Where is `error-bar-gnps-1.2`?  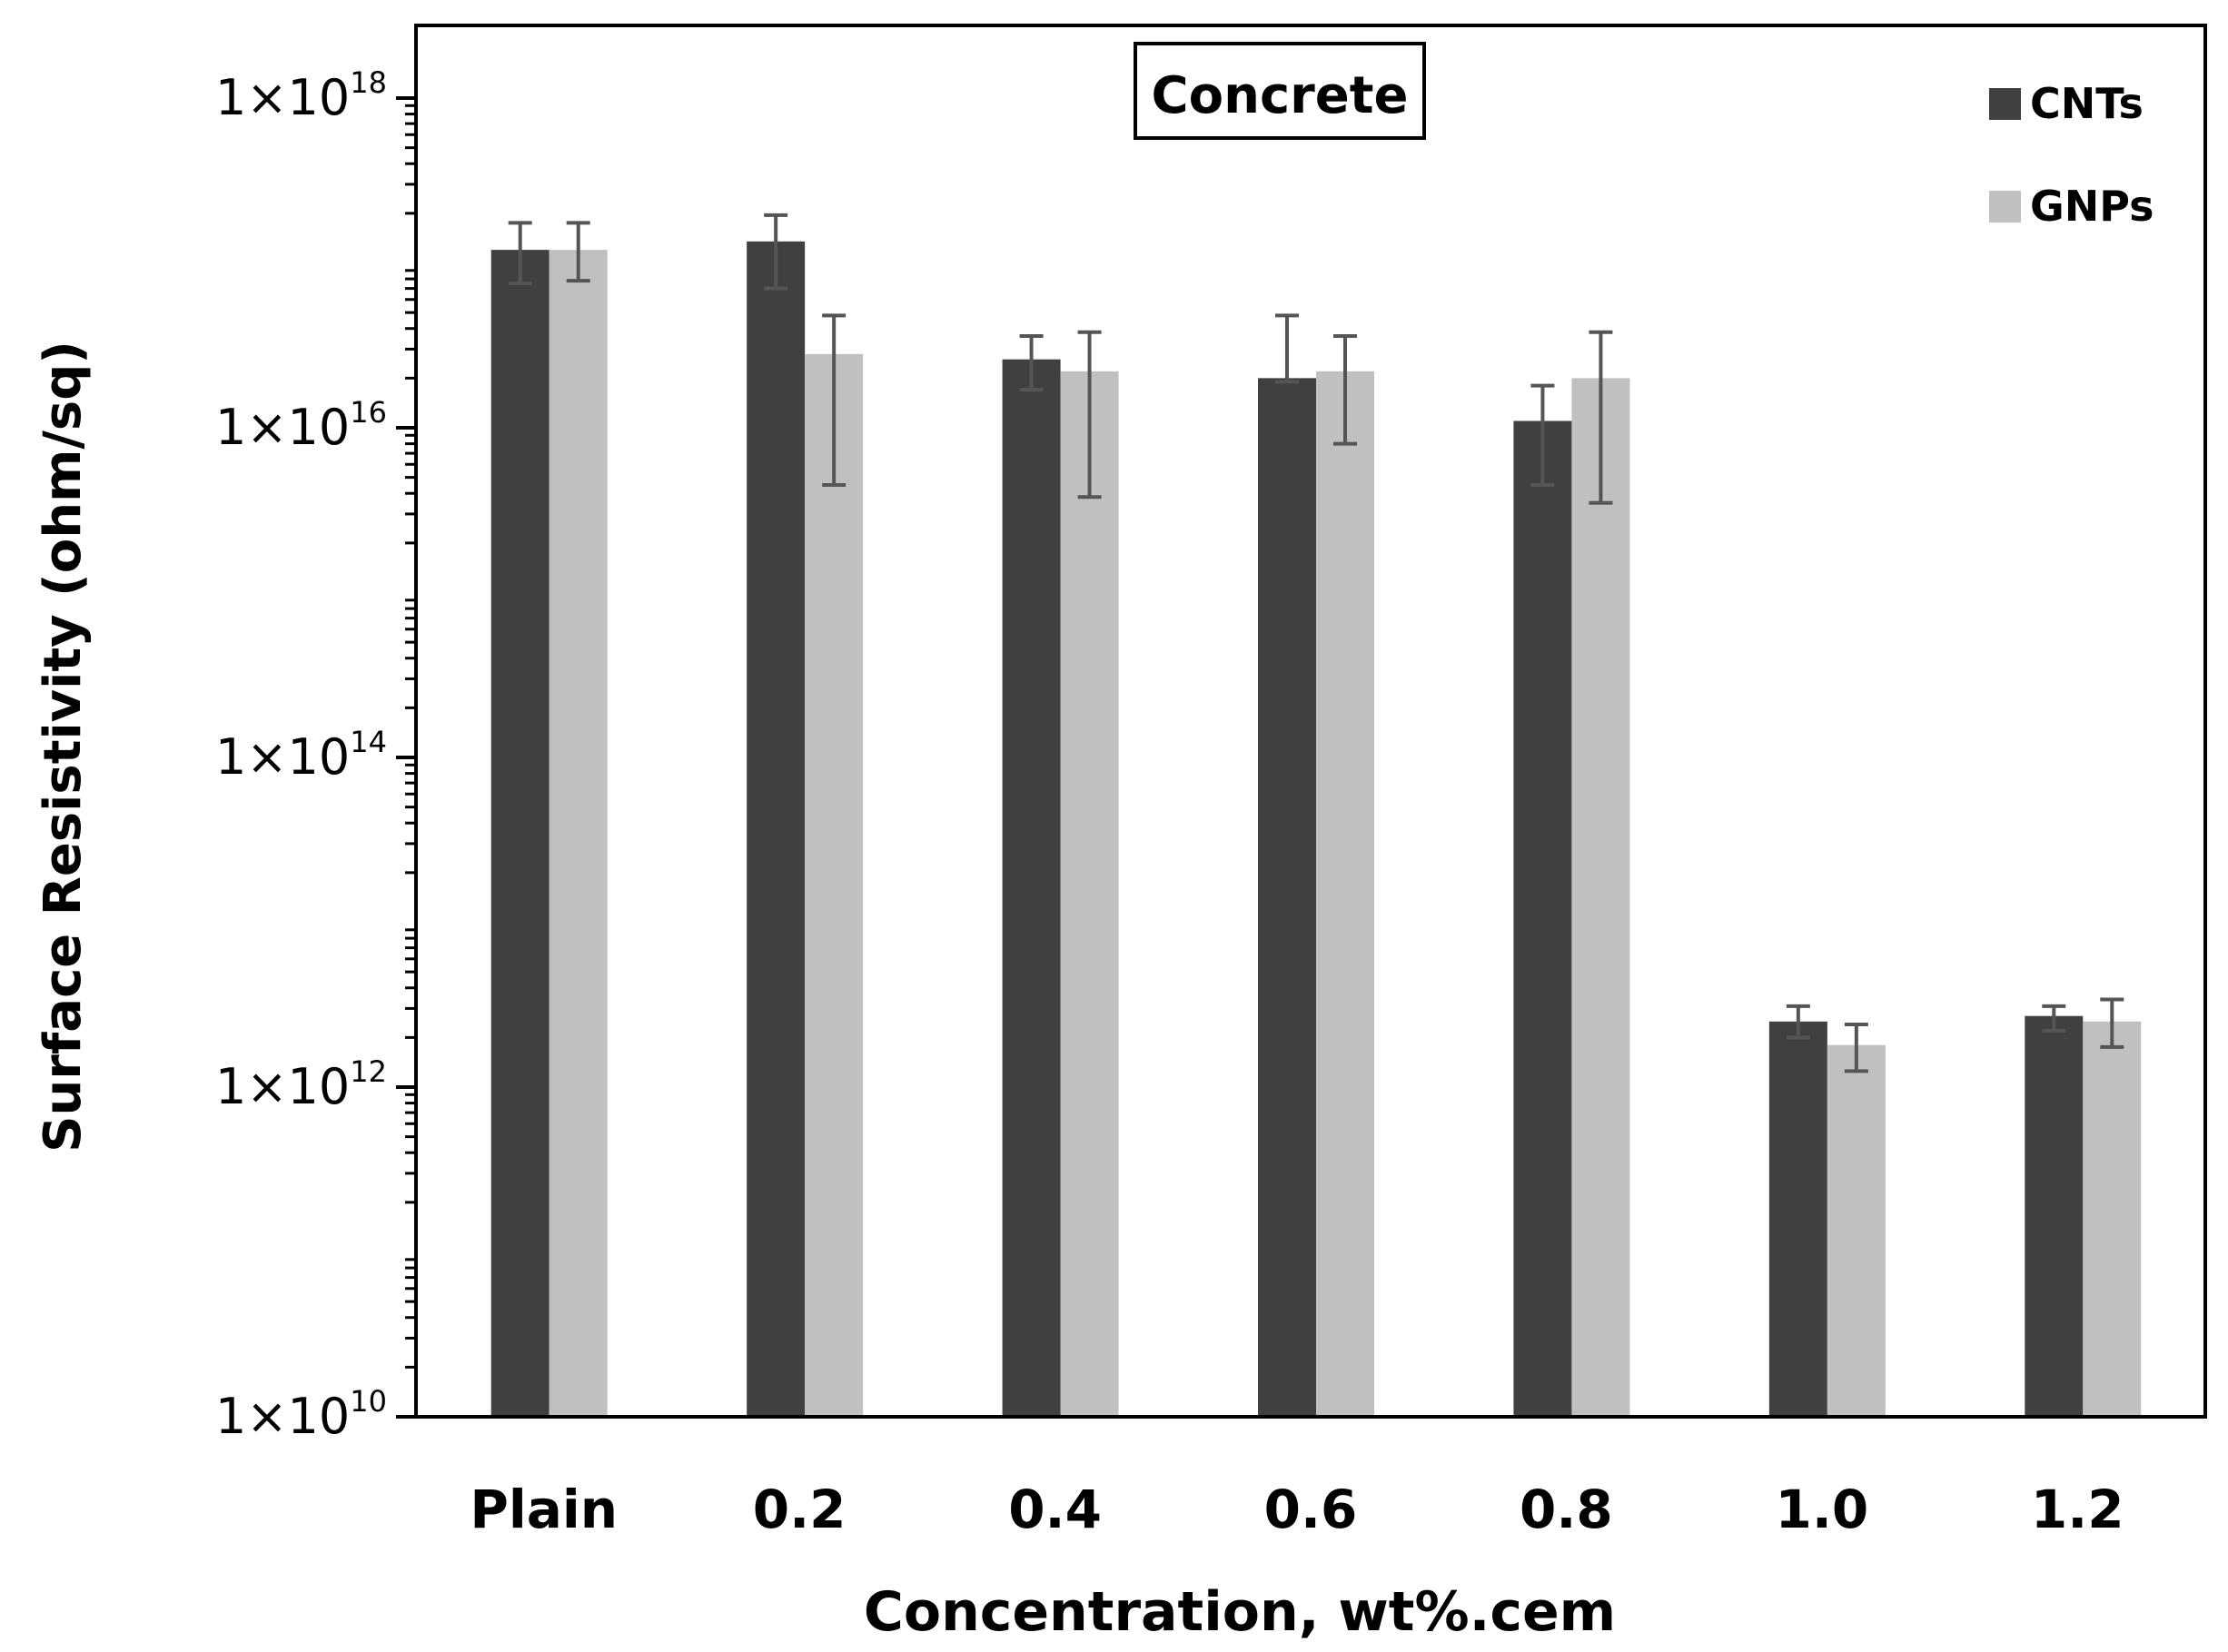
error-bar-gnps-1.2 is located at coordinates (2112, 1023).